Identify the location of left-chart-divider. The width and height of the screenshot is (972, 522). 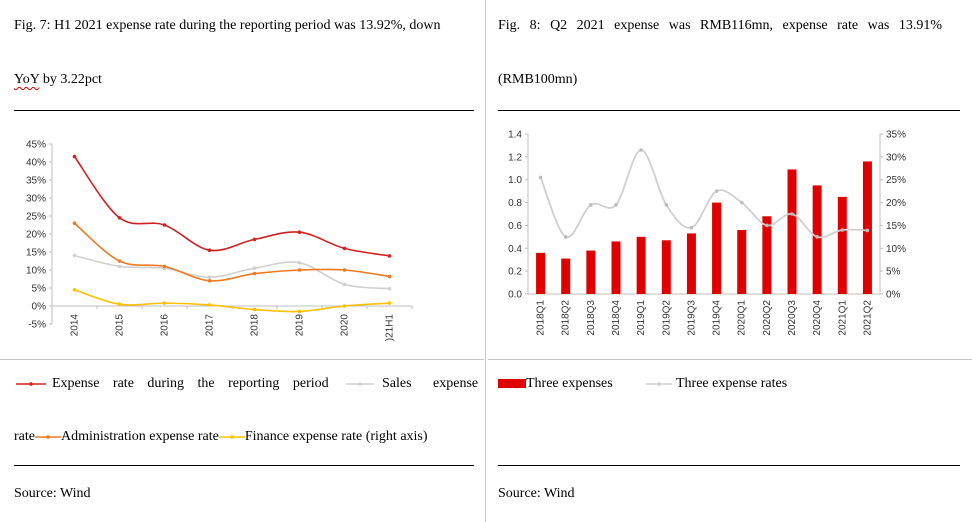
(242, 359).